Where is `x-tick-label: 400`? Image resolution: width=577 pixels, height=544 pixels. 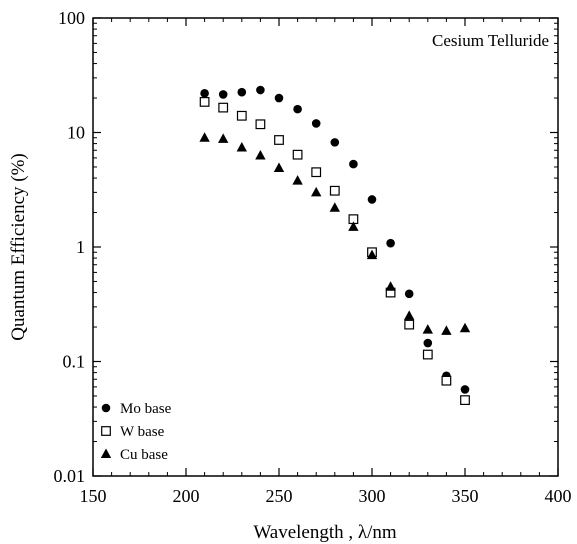 x-tick-label: 400 is located at coordinates (558, 496).